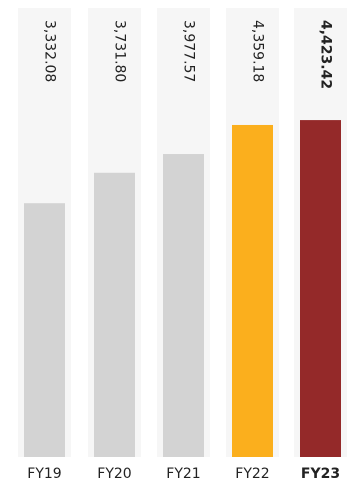 This screenshot has width=347, height=488. I want to click on category-label-fy21: FY21, so click(183, 474).